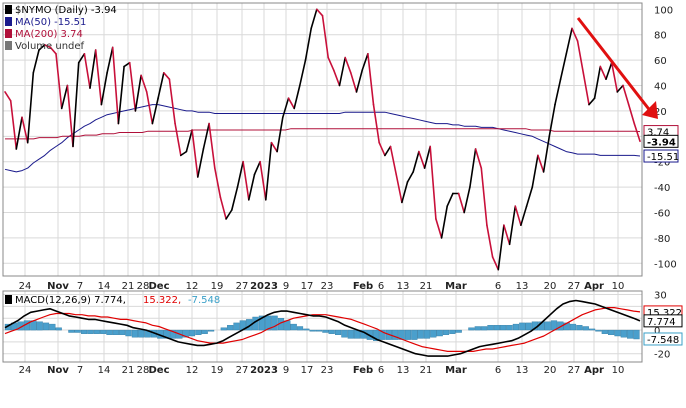  I want to click on legend-entry: $NYMO (Daily) -3.94, so click(66, 10).